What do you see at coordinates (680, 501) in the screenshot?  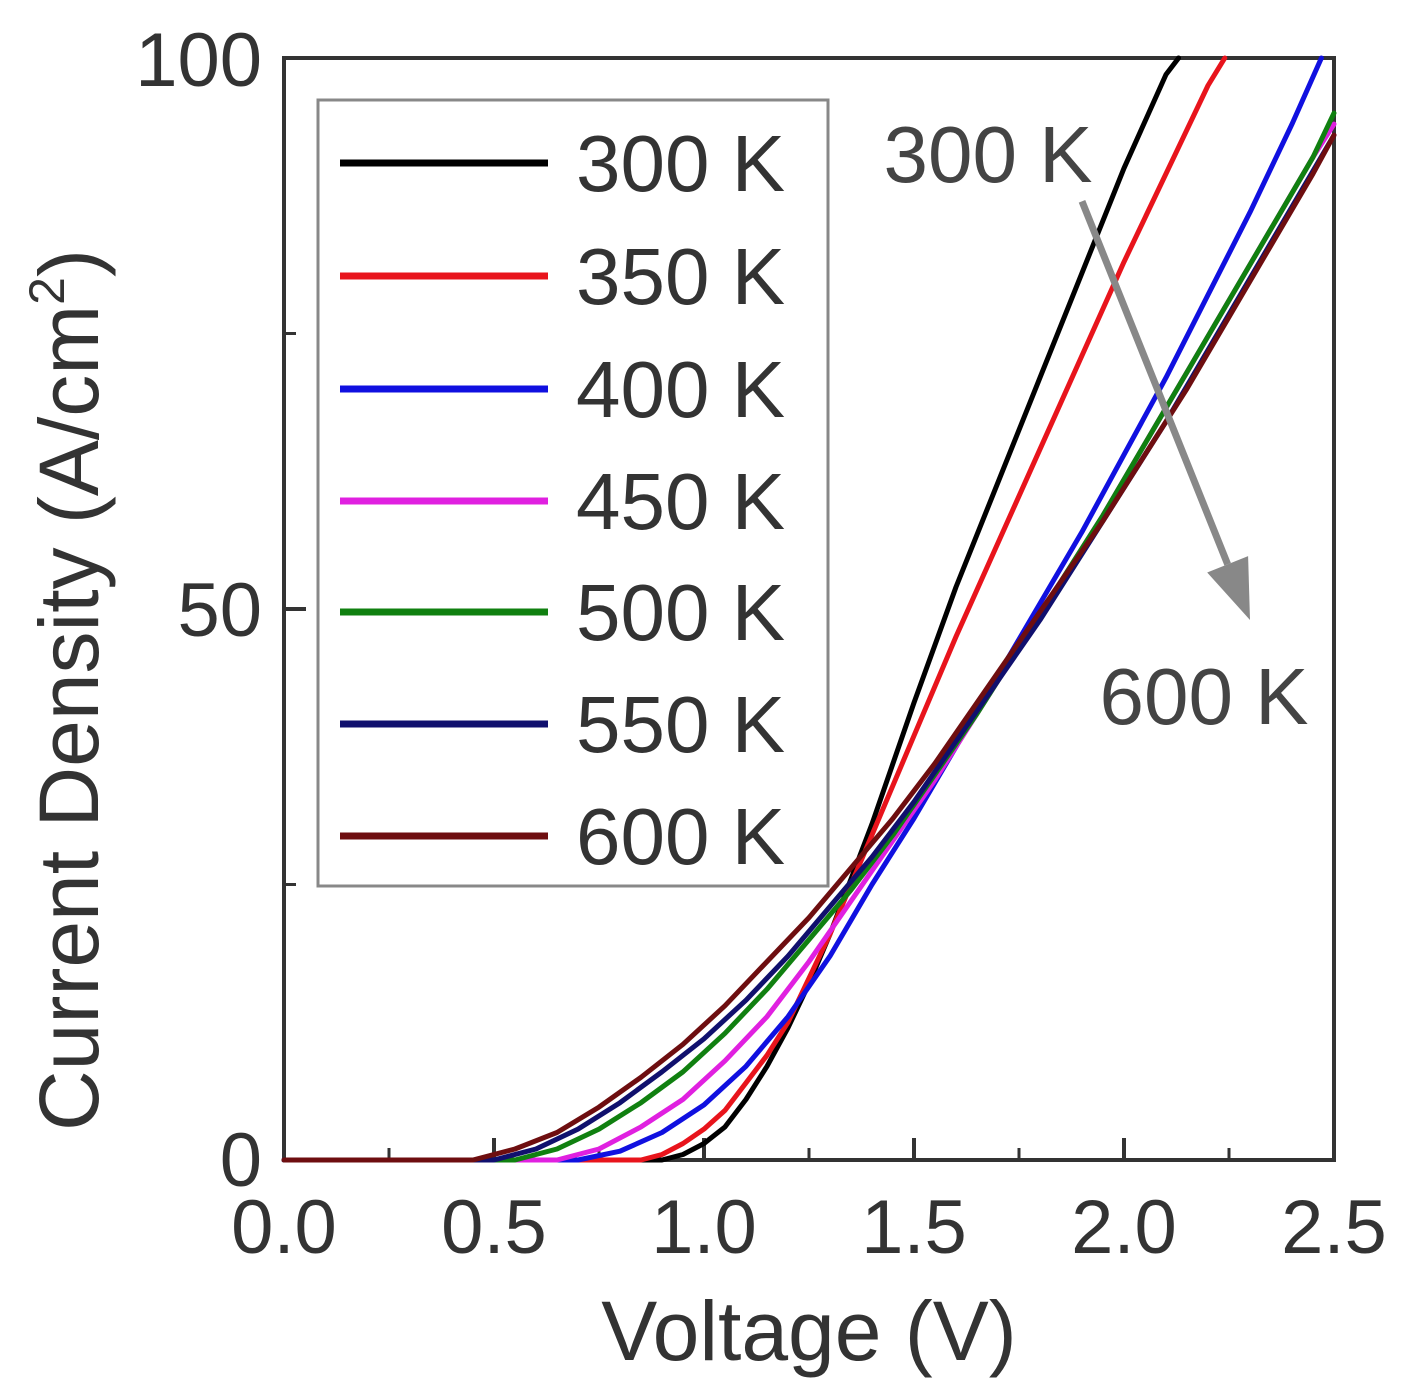 I see `legend-label-450k: 450 K` at bounding box center [680, 501].